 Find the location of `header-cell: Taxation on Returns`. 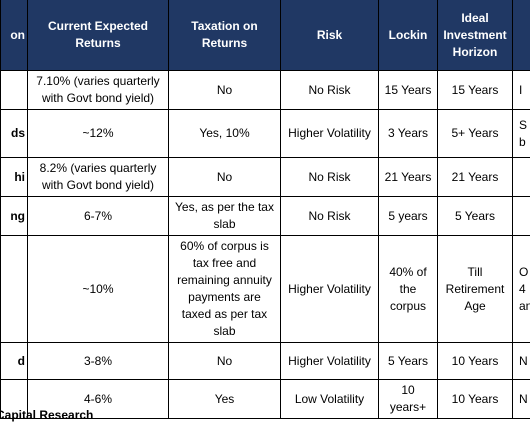

header-cell: Taxation on Returns is located at coordinates (224, 35).